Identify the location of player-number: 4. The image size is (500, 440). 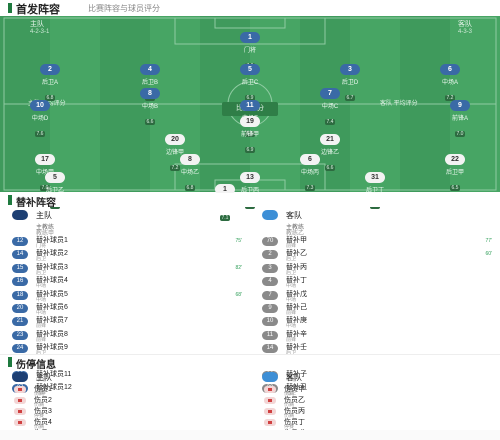
(150, 69).